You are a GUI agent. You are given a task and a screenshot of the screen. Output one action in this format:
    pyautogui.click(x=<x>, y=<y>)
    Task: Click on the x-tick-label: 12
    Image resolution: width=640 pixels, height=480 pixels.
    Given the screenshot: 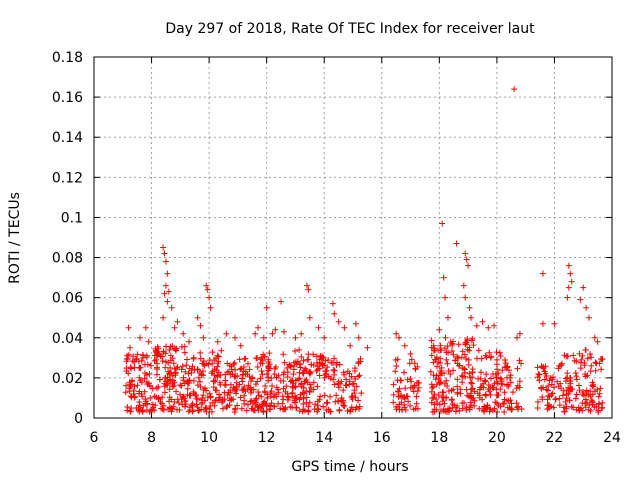 What is the action you would take?
    pyautogui.click(x=267, y=438)
    